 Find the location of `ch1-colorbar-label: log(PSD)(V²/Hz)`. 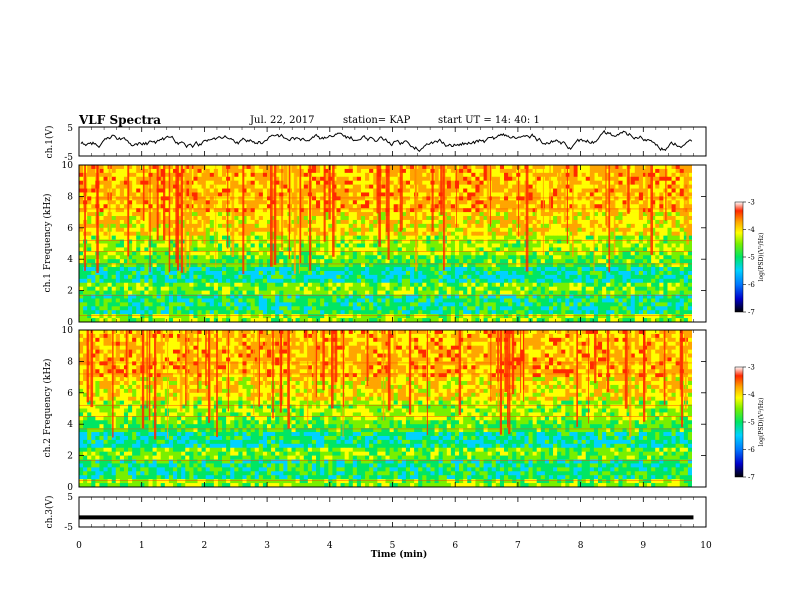

ch1-colorbar-label: log(PSD)(V²/Hz) is located at coordinates (761, 257).